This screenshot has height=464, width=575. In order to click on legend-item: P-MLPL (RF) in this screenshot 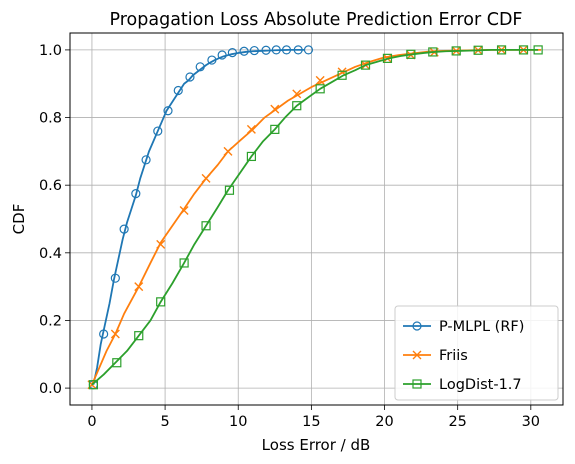, I will do `click(463, 327)`.